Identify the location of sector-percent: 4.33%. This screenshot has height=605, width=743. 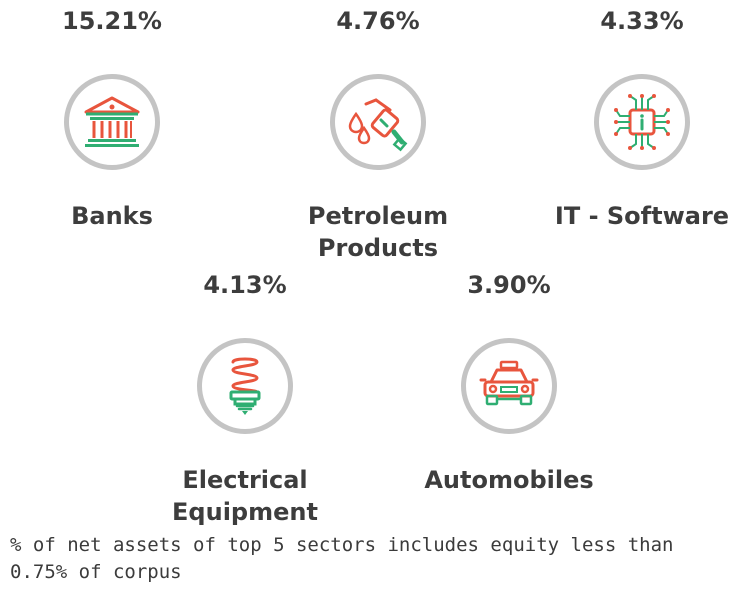
(642, 21).